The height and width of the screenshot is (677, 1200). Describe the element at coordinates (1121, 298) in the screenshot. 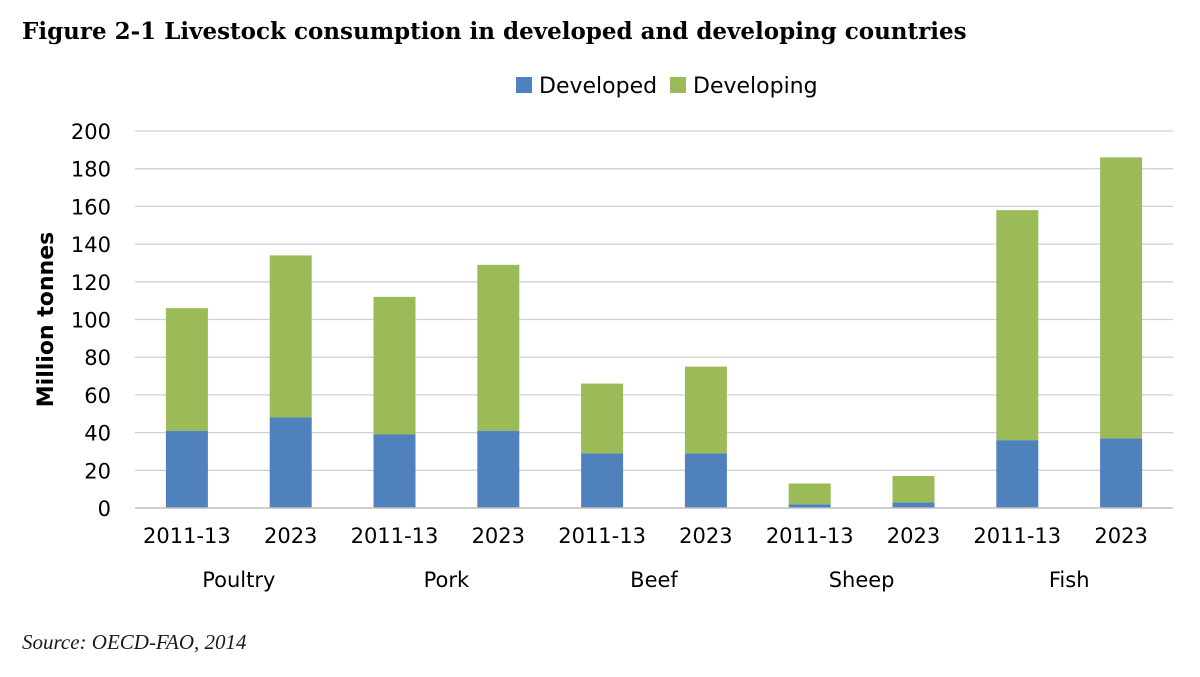

I see `bar-developing-fish-2023` at that location.